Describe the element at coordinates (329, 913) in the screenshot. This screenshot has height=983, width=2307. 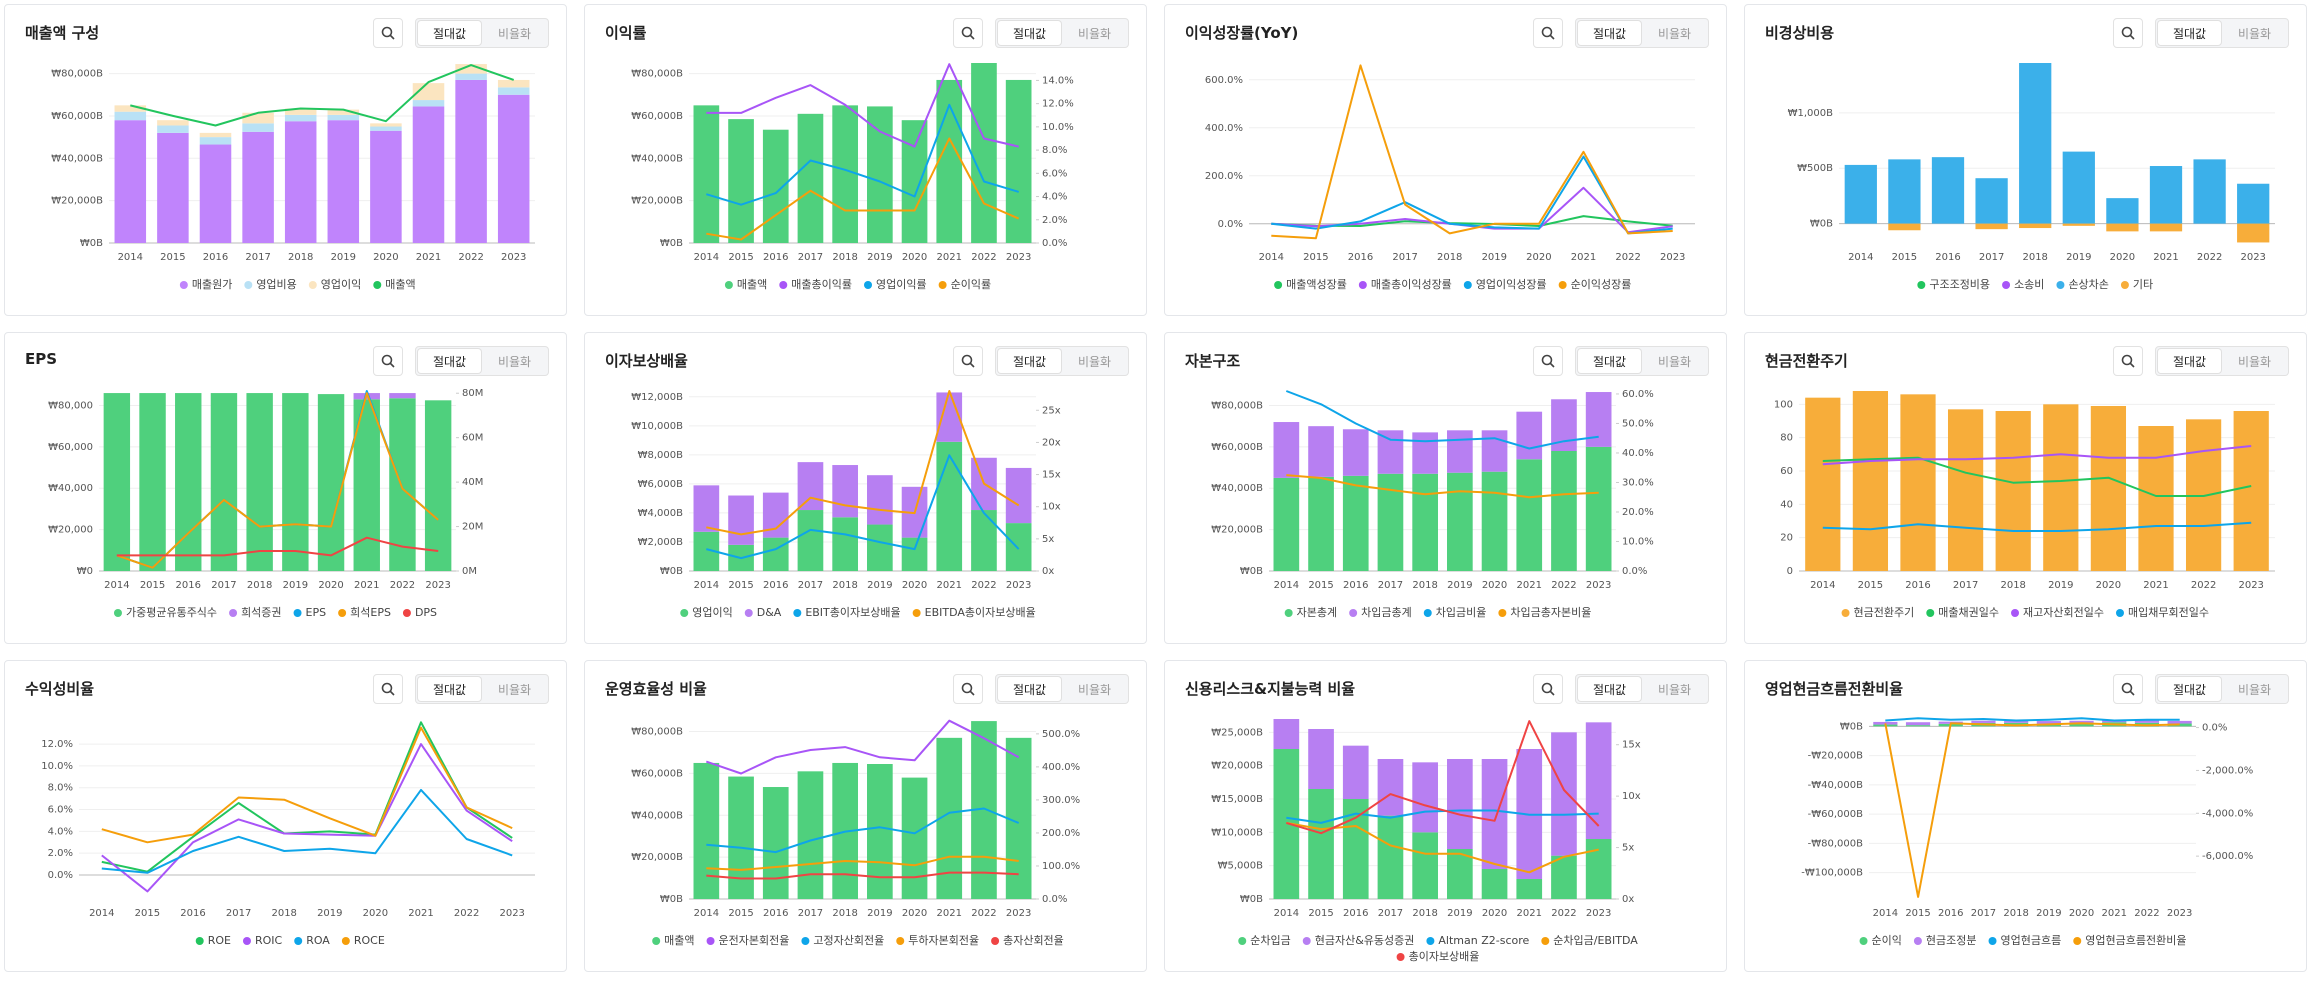
I see `x-tick-label: 2019` at that location.